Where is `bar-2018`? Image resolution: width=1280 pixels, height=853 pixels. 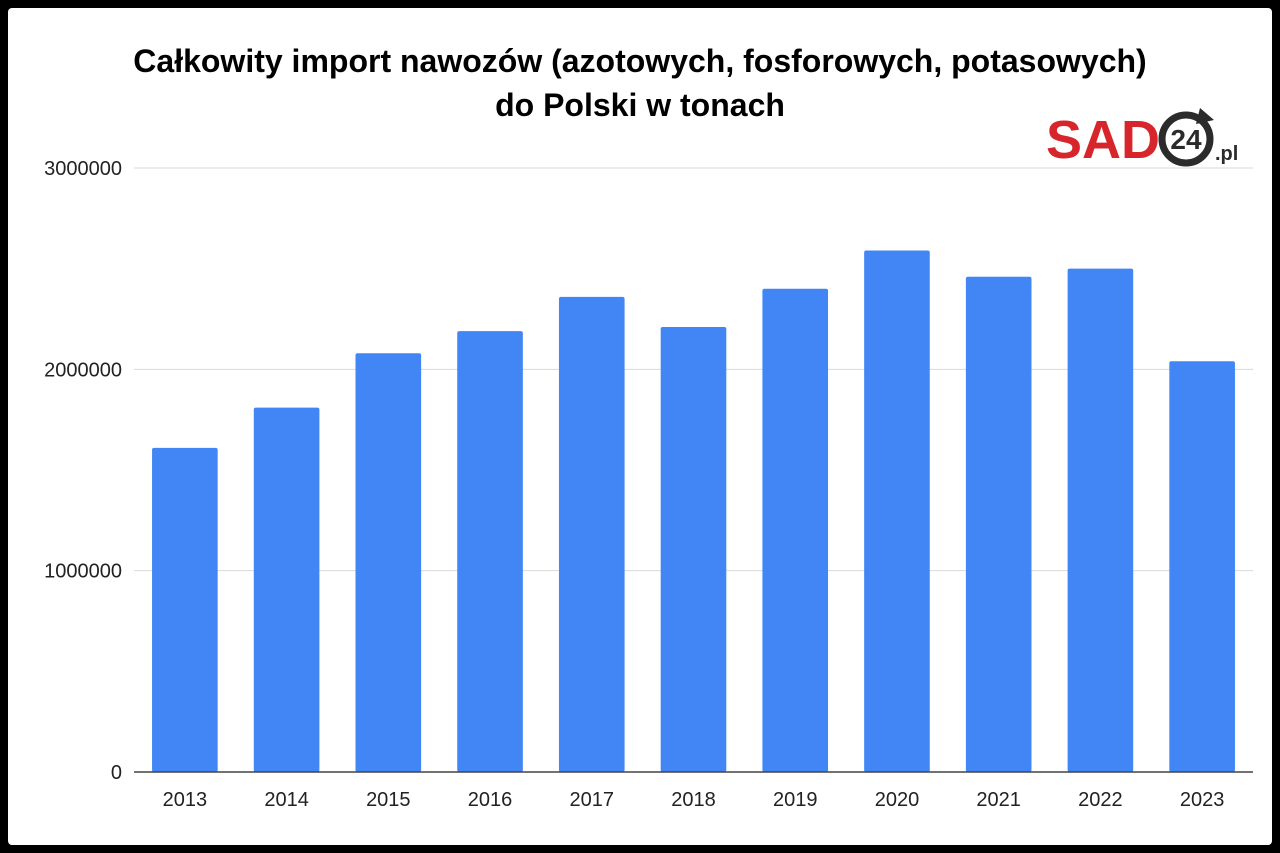 bar-2018 is located at coordinates (693, 549).